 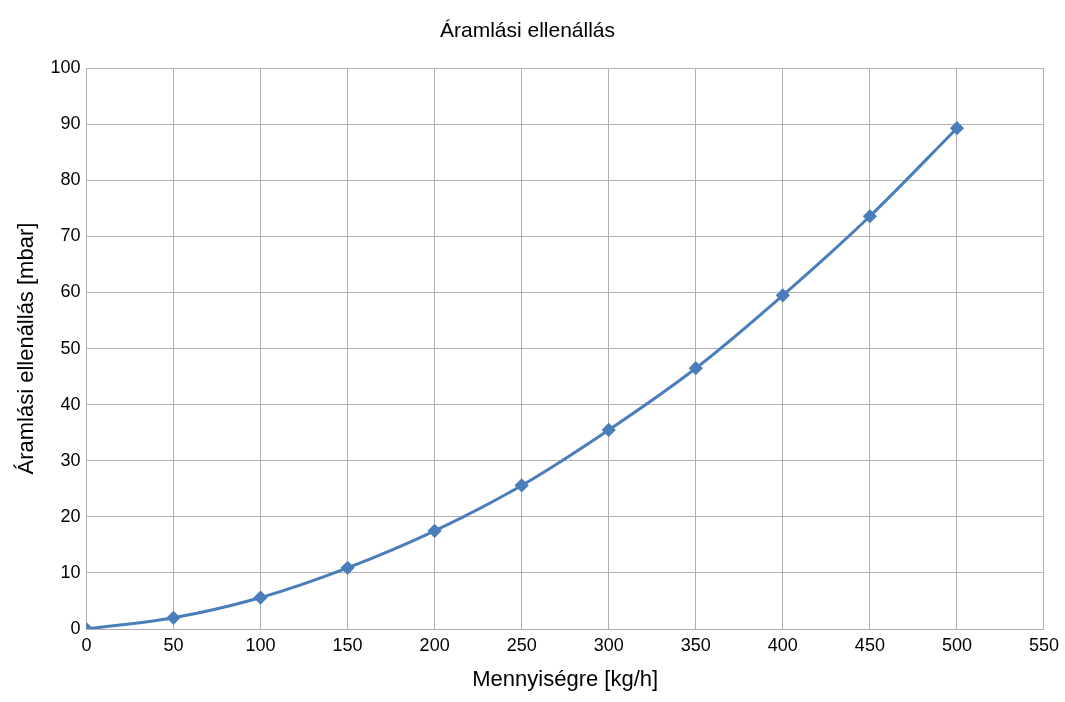 What do you see at coordinates (173, 644) in the screenshot?
I see `x-tick-label: 50` at bounding box center [173, 644].